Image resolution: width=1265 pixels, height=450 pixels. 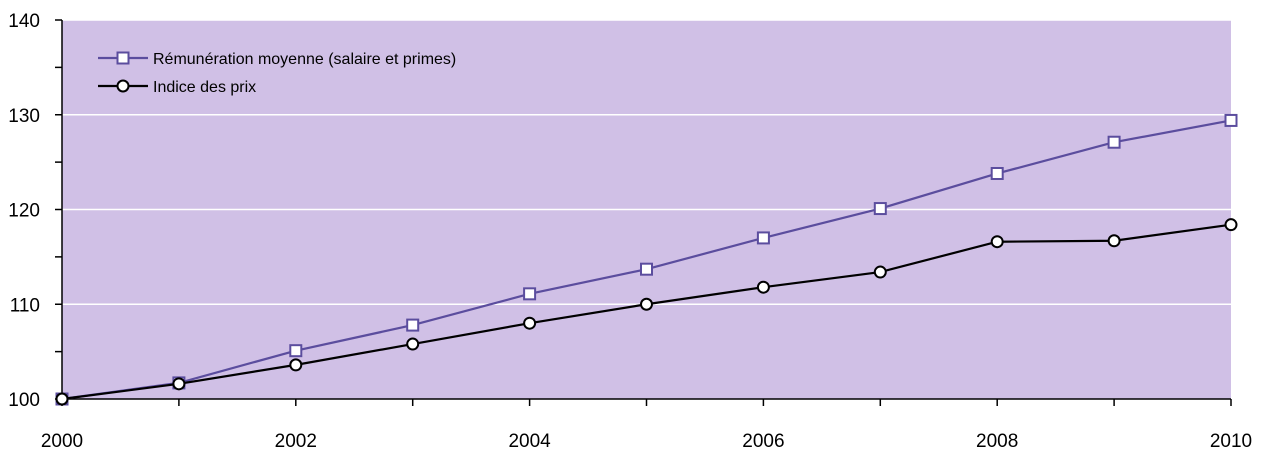 I want to click on y-tick-label: 130, so click(x=24, y=116).